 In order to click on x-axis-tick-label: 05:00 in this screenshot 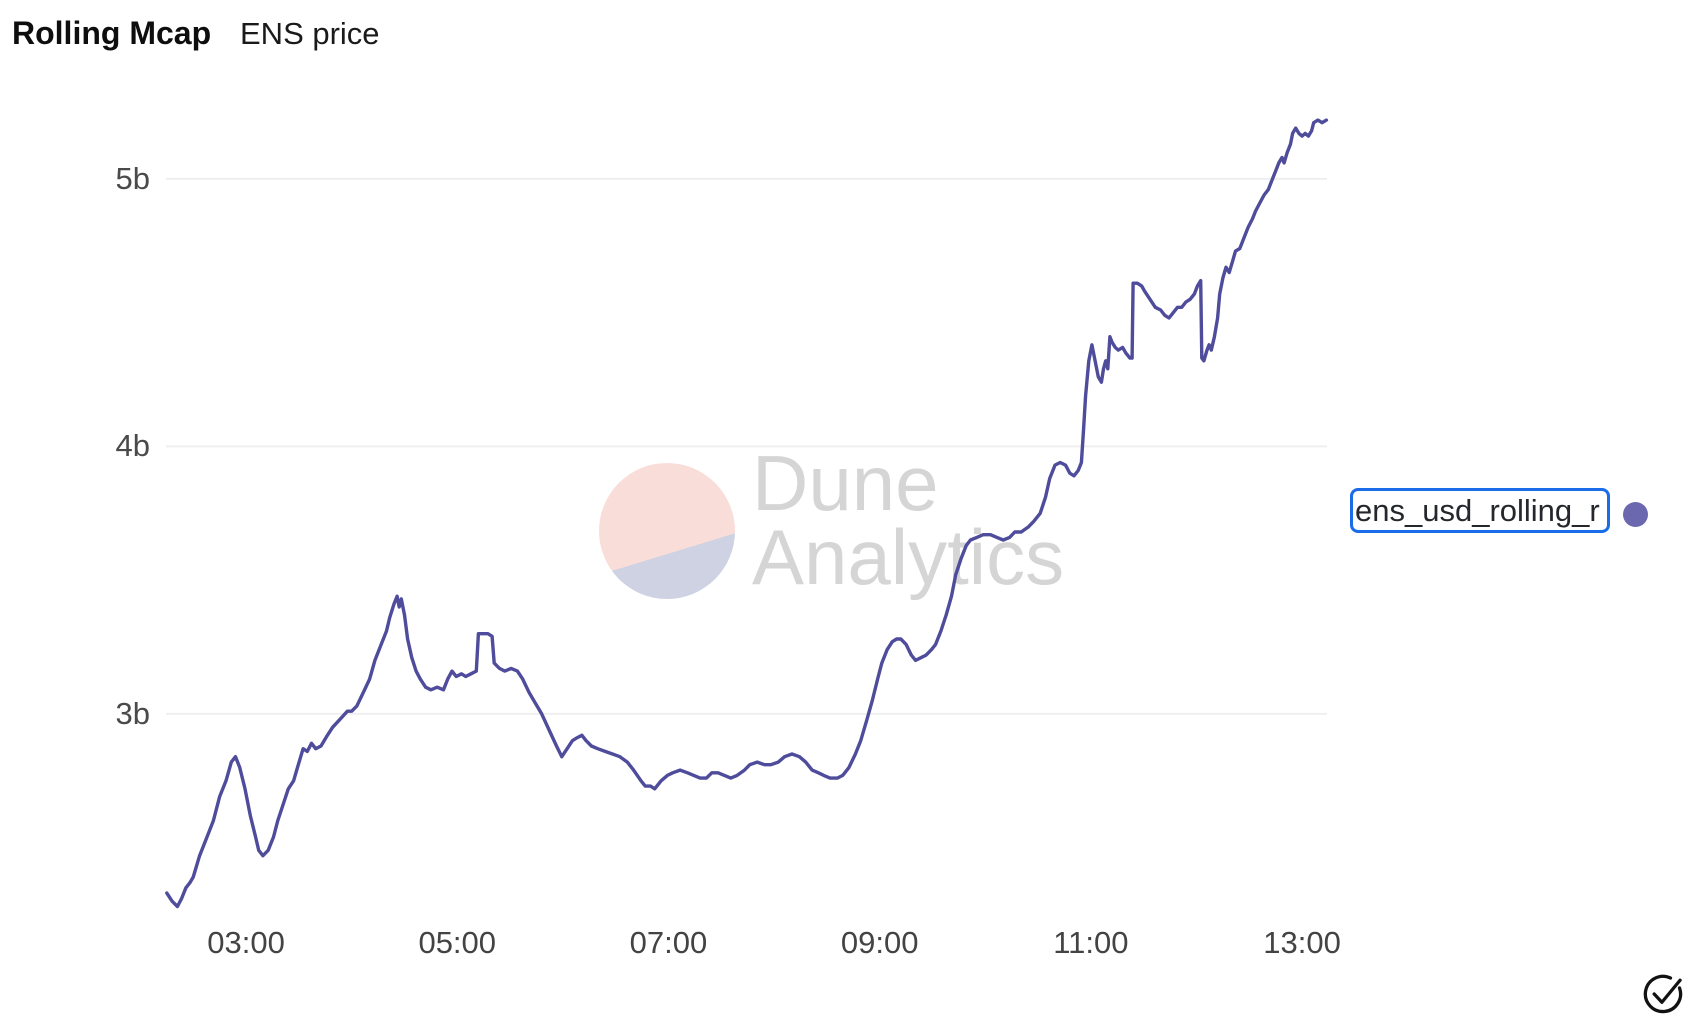, I will do `click(457, 942)`.